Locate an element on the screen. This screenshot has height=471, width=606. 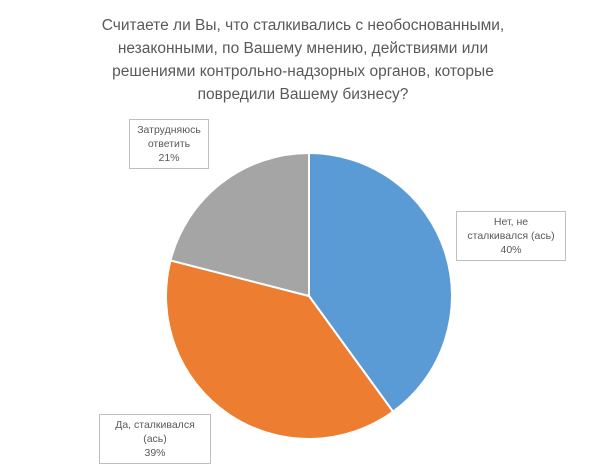
slice-label-yes-line-2: (ась) is located at coordinates (155, 439).